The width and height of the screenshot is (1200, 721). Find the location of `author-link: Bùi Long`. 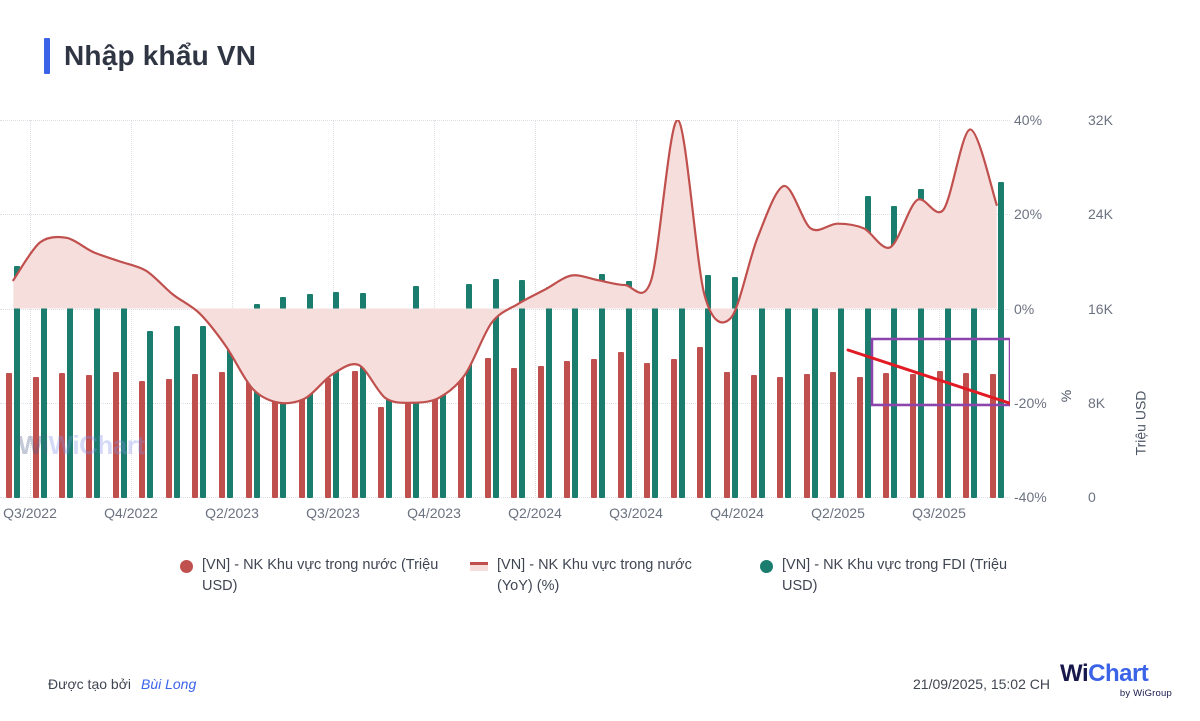

author-link: Bùi Long is located at coordinates (168, 684).